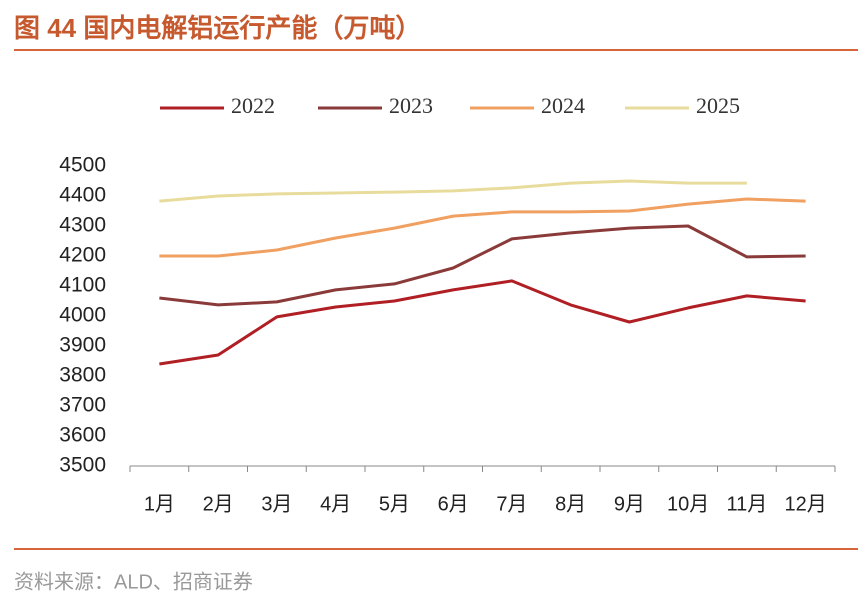  What do you see at coordinates (276, 504) in the screenshot?
I see `x-tick-label: 3月` at bounding box center [276, 504].